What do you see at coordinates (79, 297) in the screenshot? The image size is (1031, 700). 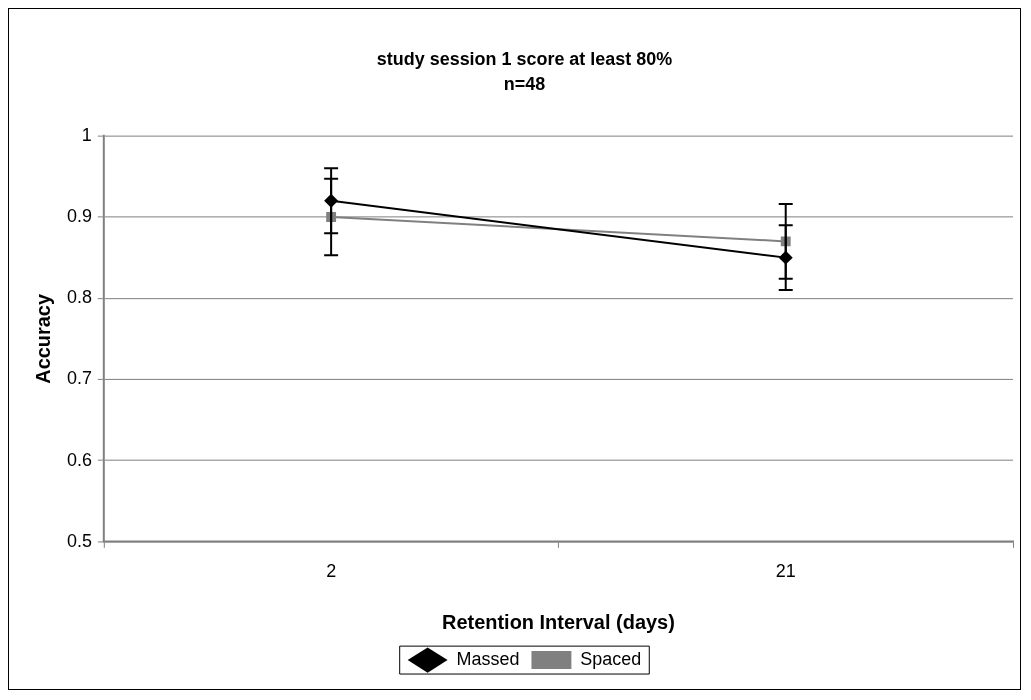 I see `y-tick-label: 0.8` at bounding box center [79, 297].